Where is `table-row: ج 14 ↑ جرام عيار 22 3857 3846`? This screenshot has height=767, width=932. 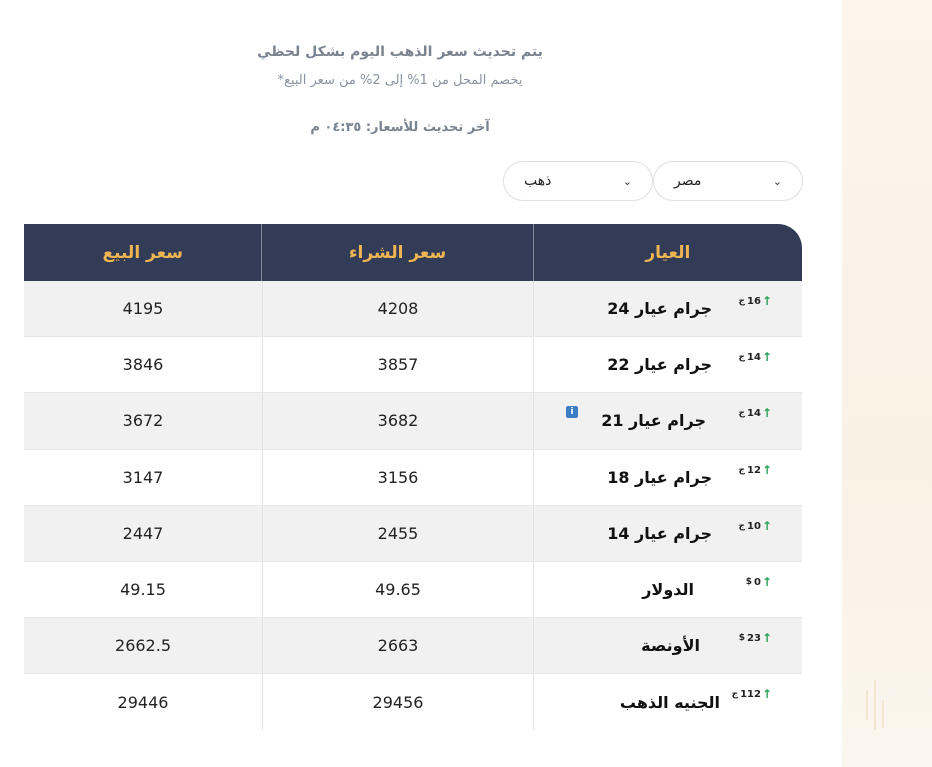 table-row: ج 14 ↑ جرام عيار 22 3857 3846 is located at coordinates (413, 365).